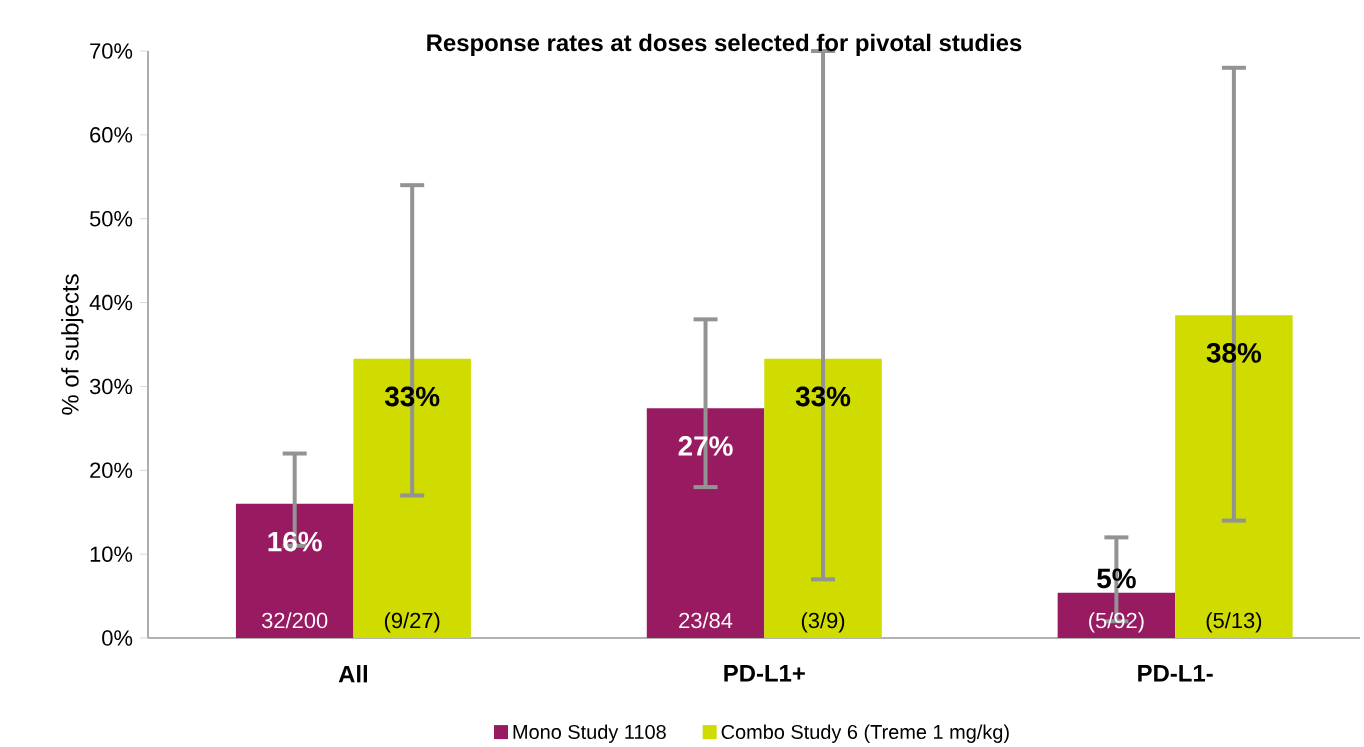 The height and width of the screenshot is (747, 1364). What do you see at coordinates (72, 344) in the screenshot?
I see `y-axis-title: % of subjects` at bounding box center [72, 344].